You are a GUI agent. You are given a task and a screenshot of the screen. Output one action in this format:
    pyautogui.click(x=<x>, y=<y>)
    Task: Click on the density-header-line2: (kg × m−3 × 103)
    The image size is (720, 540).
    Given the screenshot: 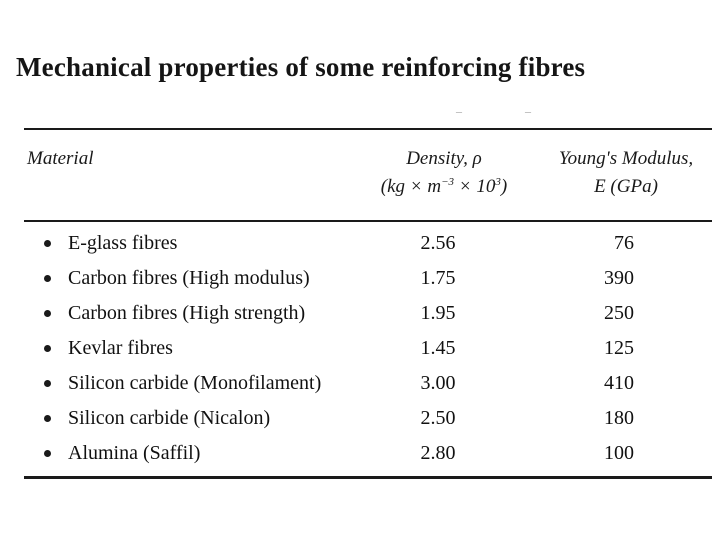 What is the action you would take?
    pyautogui.click(x=444, y=187)
    